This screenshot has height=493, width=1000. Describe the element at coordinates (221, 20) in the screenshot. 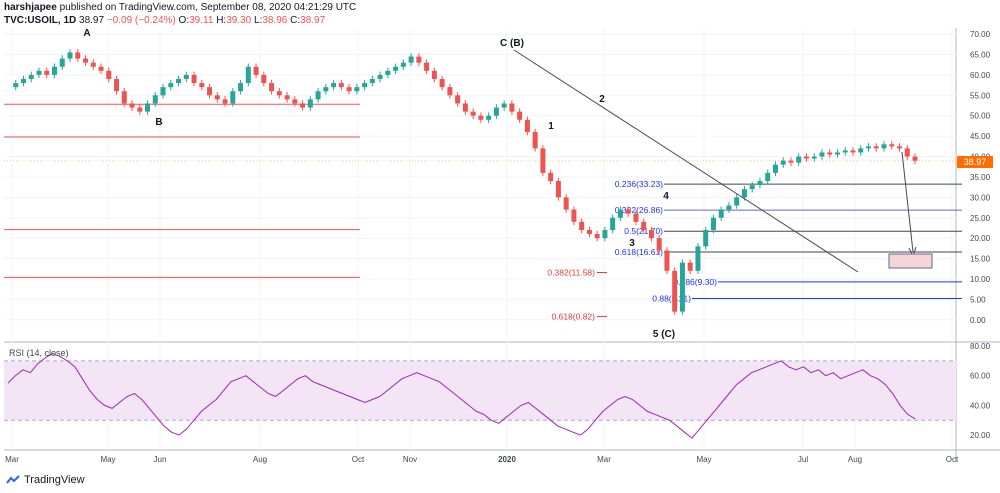

I see `high-label: H:` at that location.